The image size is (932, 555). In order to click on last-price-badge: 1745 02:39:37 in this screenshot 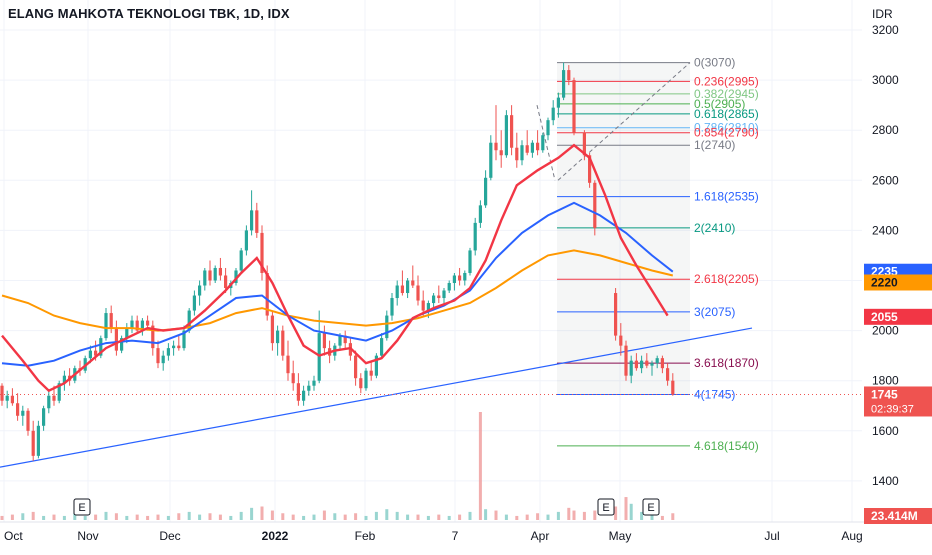, I will do `click(898, 401)`.